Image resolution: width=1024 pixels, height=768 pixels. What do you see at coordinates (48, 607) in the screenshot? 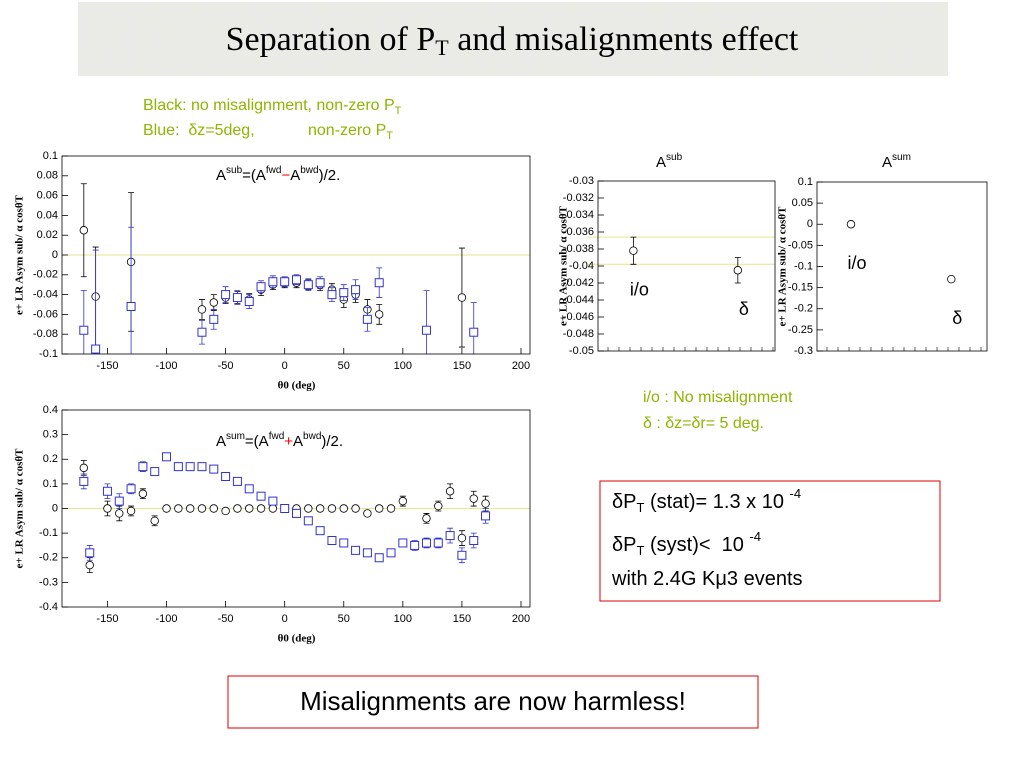
I see `y-tick-label: -0.4` at bounding box center [48, 607].